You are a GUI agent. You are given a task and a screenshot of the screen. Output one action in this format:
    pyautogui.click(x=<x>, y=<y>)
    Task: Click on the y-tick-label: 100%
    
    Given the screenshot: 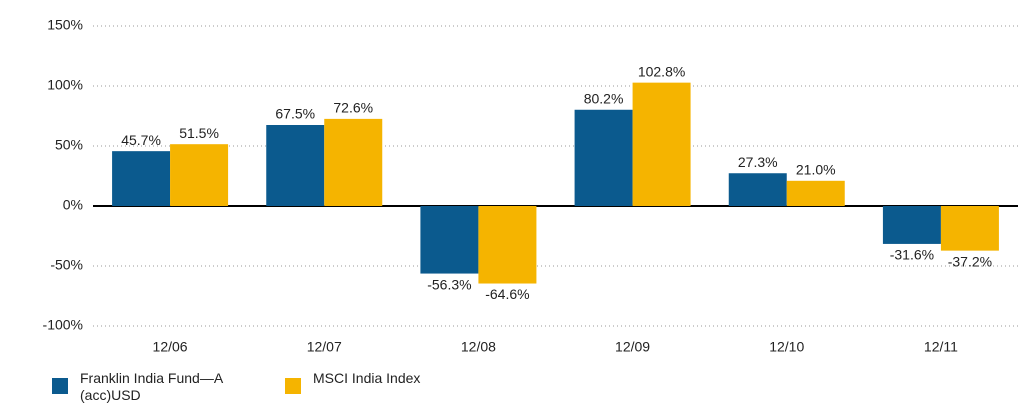 What is the action you would take?
    pyautogui.click(x=65, y=85)
    